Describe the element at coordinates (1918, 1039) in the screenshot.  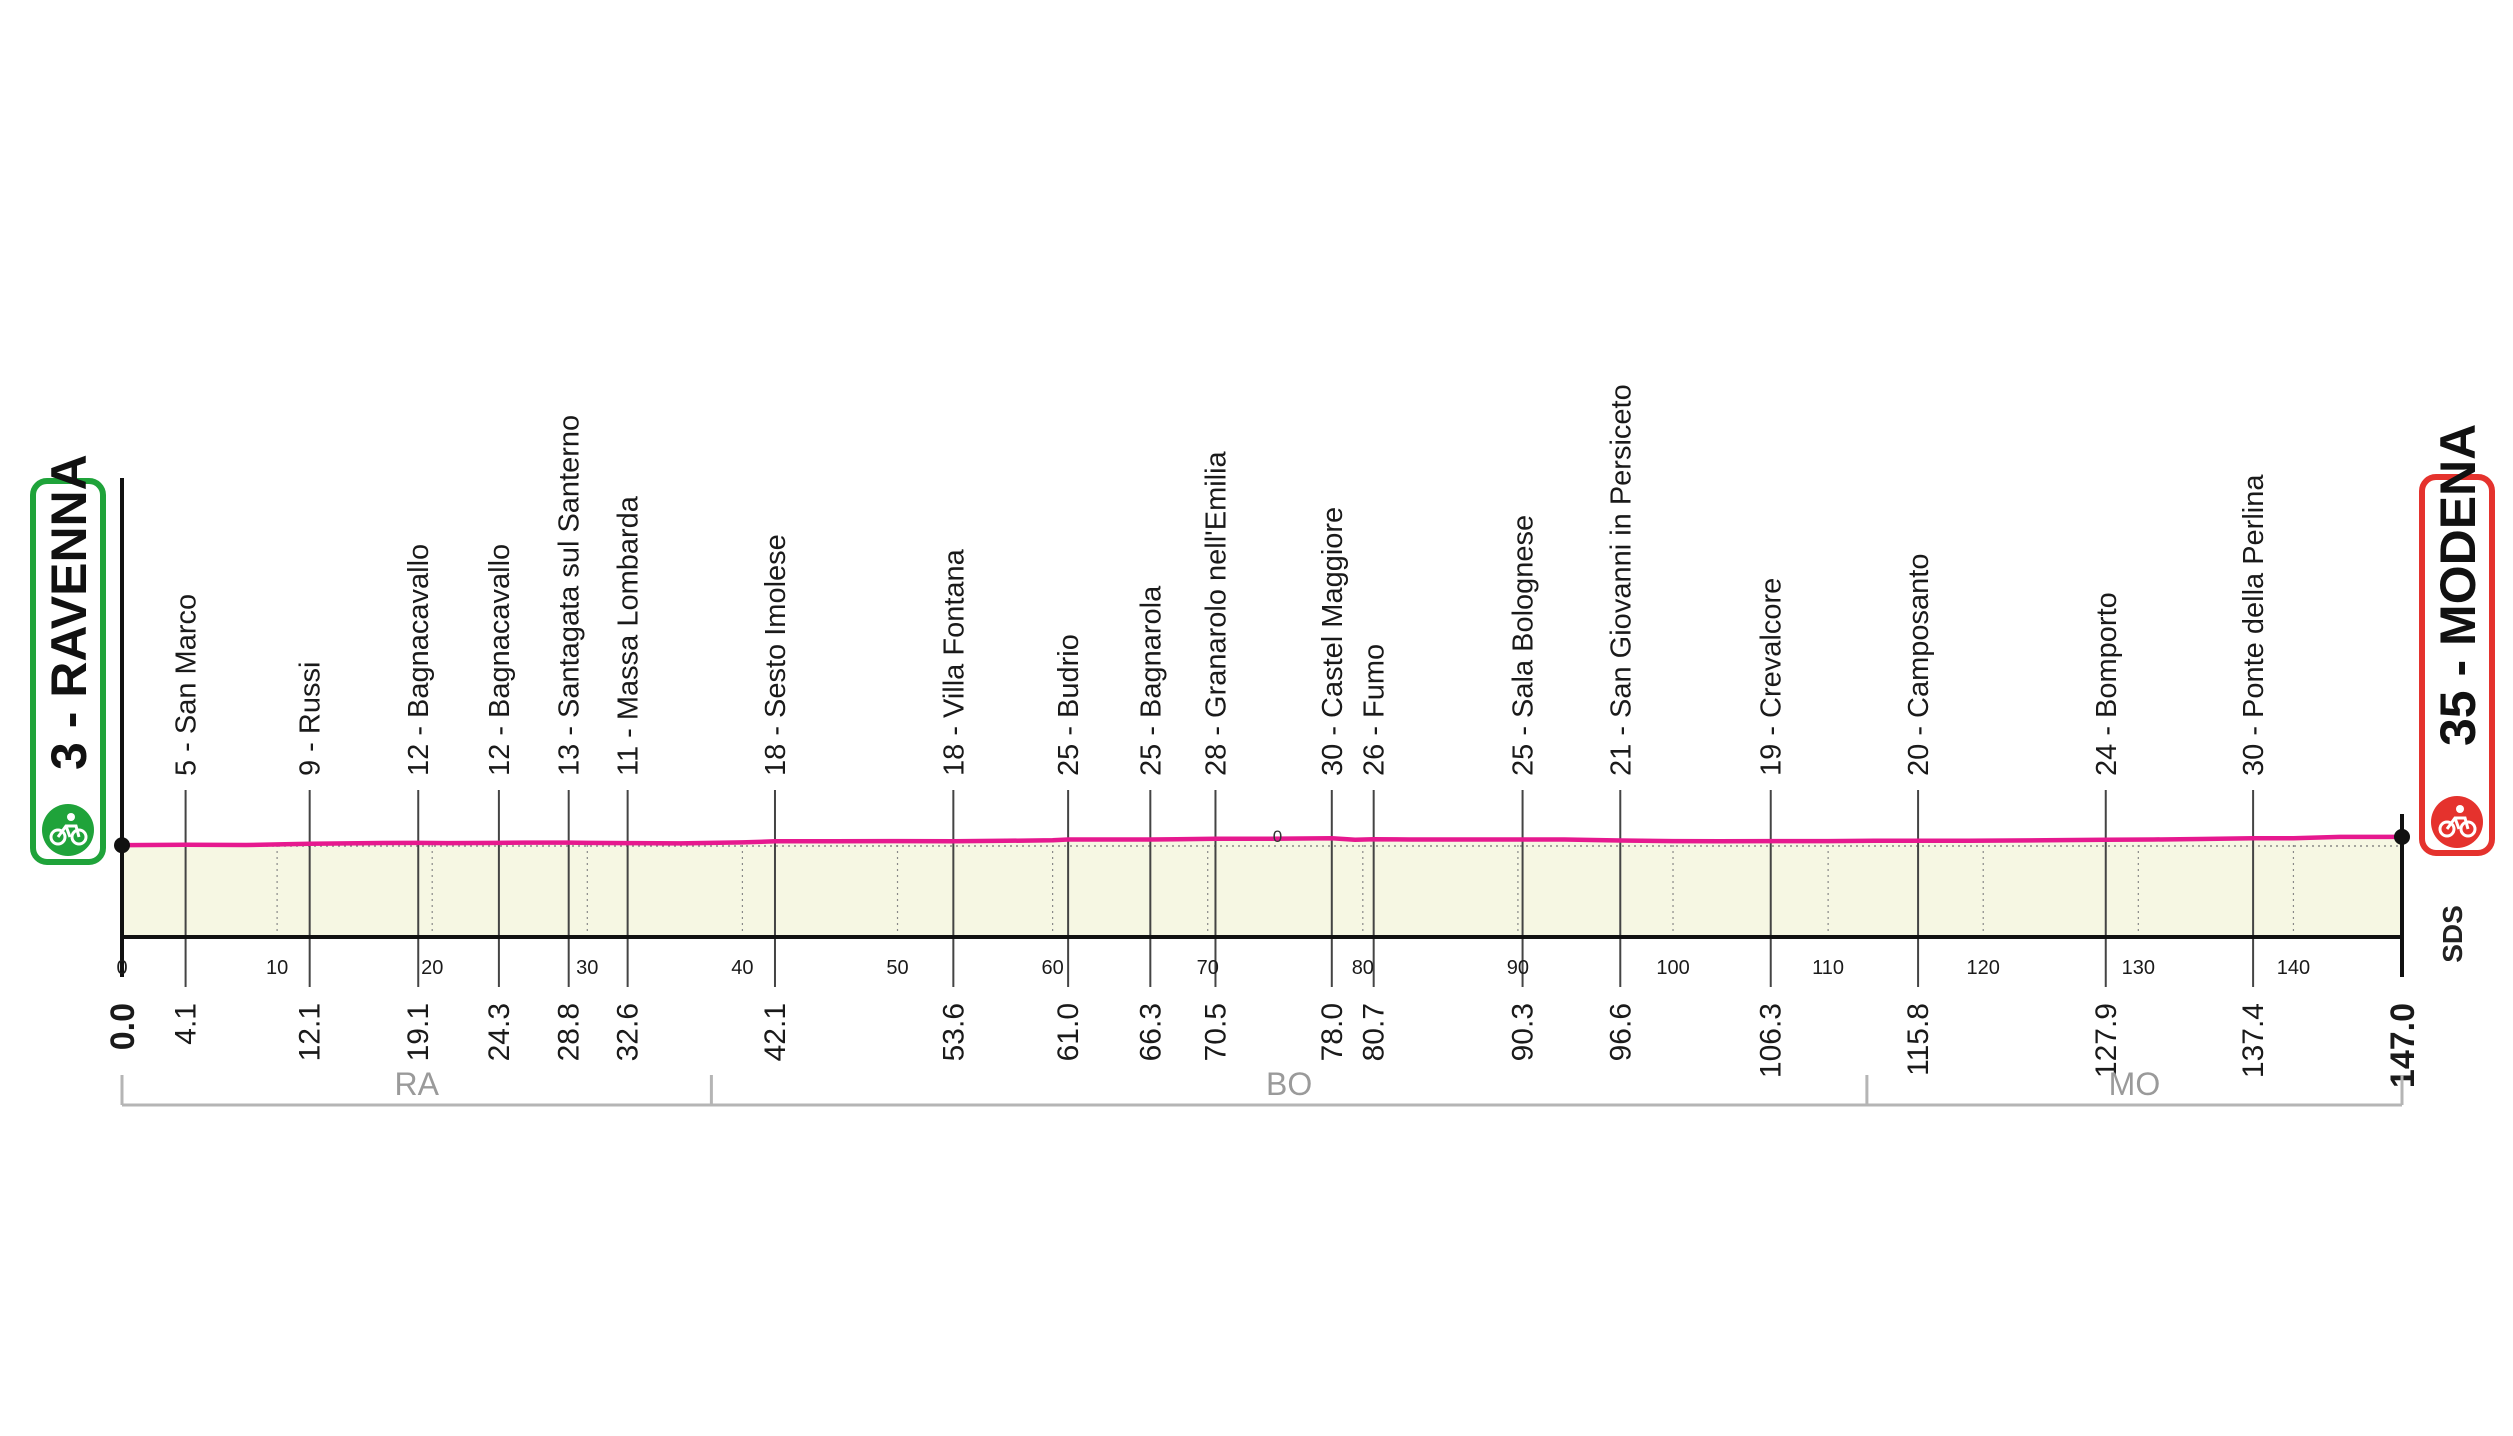
I see `waypoint-km: 115.8` at that location.